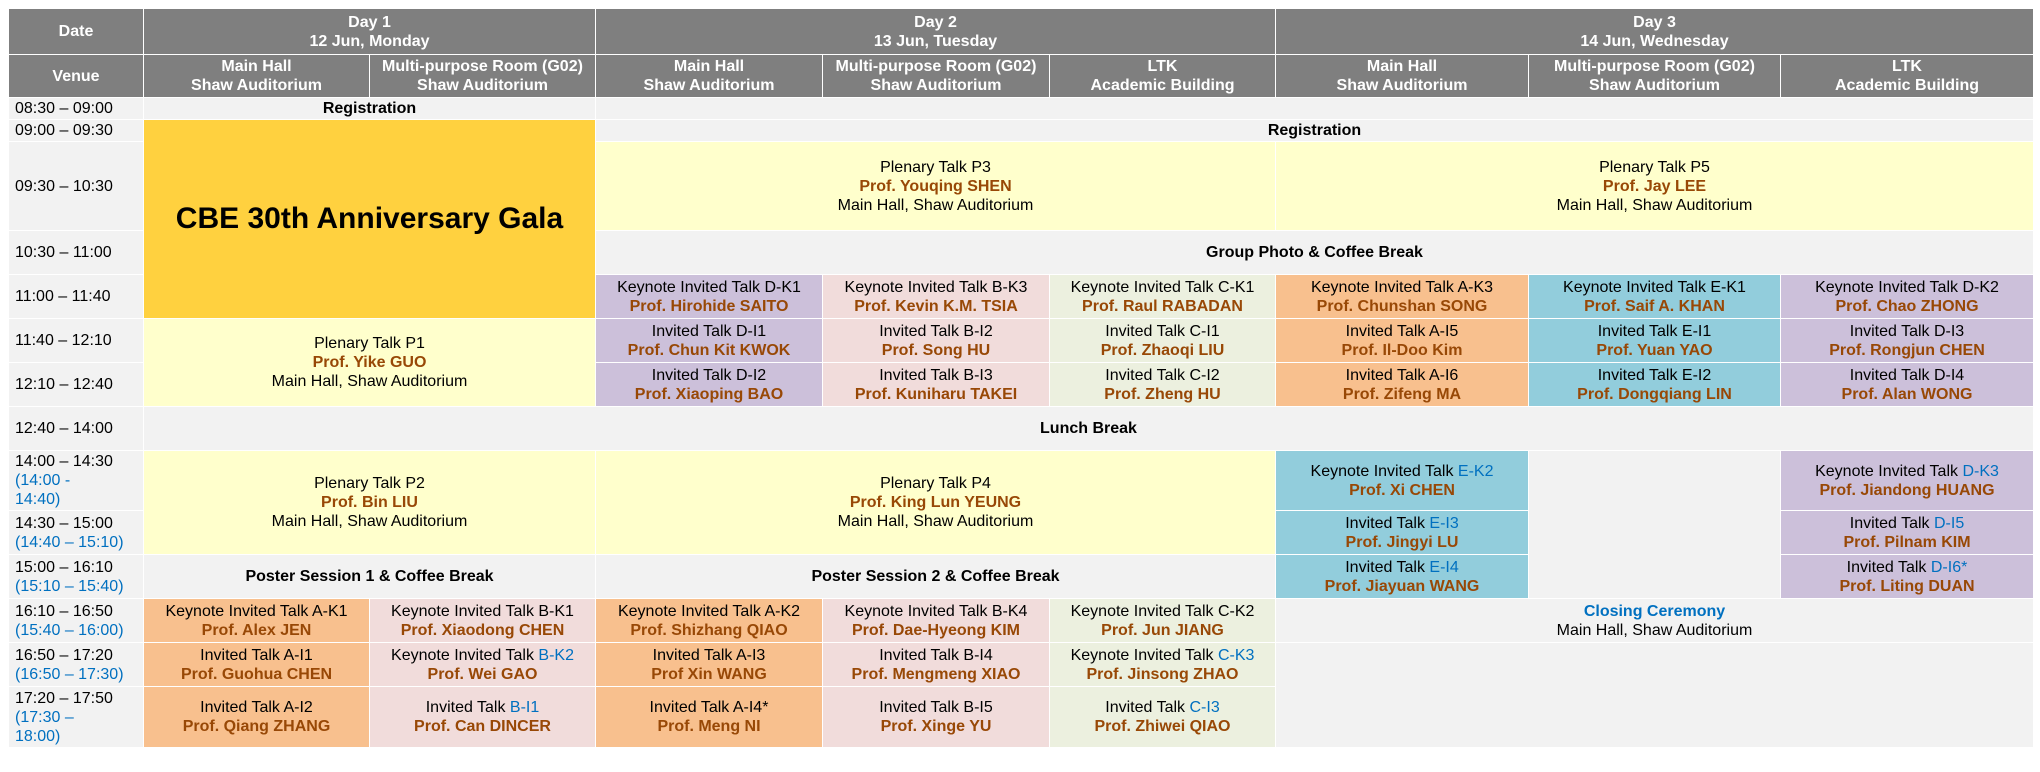 The width and height of the screenshot is (2040, 772). What do you see at coordinates (76, 131) in the screenshot?
I see `time-slot: 09:00 – 09:30` at bounding box center [76, 131].